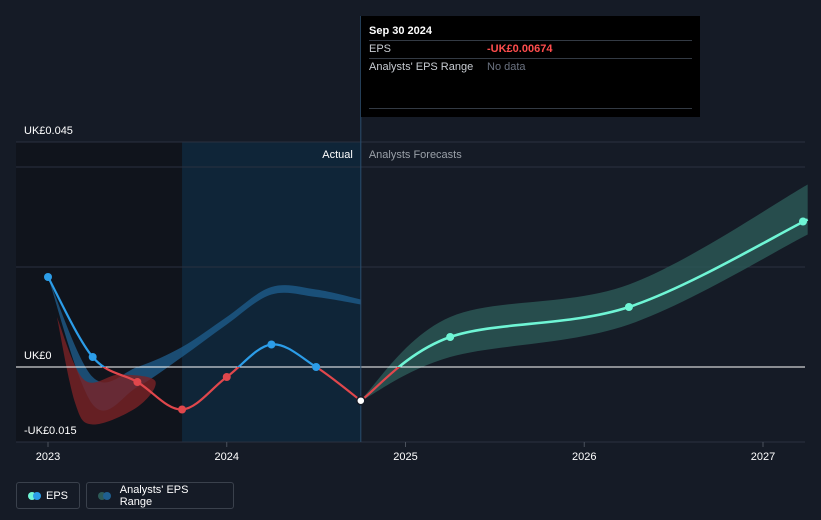  Describe the element at coordinates (602, 292) in the screenshot. I see `eps-forecast-line-positive` at that location.